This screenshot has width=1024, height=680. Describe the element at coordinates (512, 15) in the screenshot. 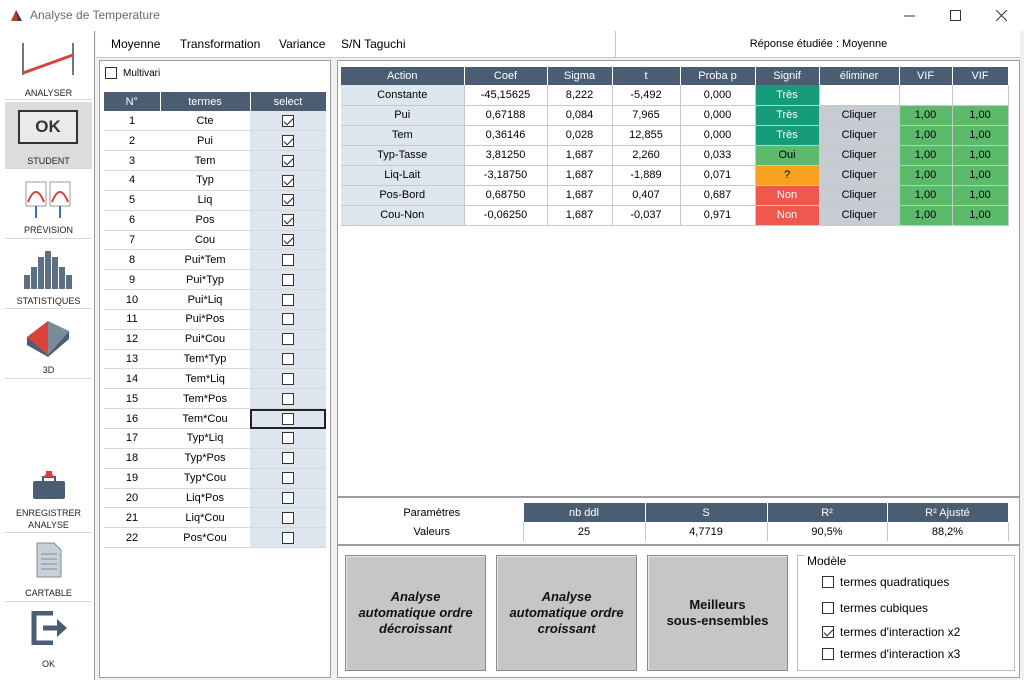

I see `title-bar: Analyse de Temperature` at that location.